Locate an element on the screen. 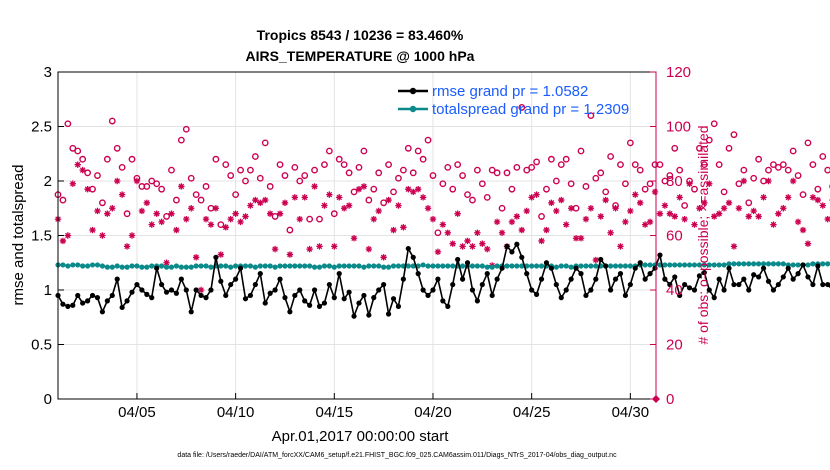 The height and width of the screenshot is (470, 830). y2-tick-label: 40 is located at coordinates (674, 290).